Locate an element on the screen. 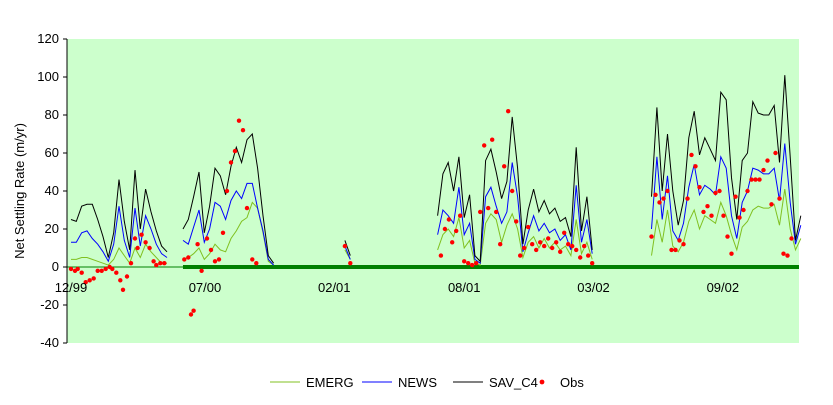  y-tick-label: 40 is located at coordinates (52, 190).